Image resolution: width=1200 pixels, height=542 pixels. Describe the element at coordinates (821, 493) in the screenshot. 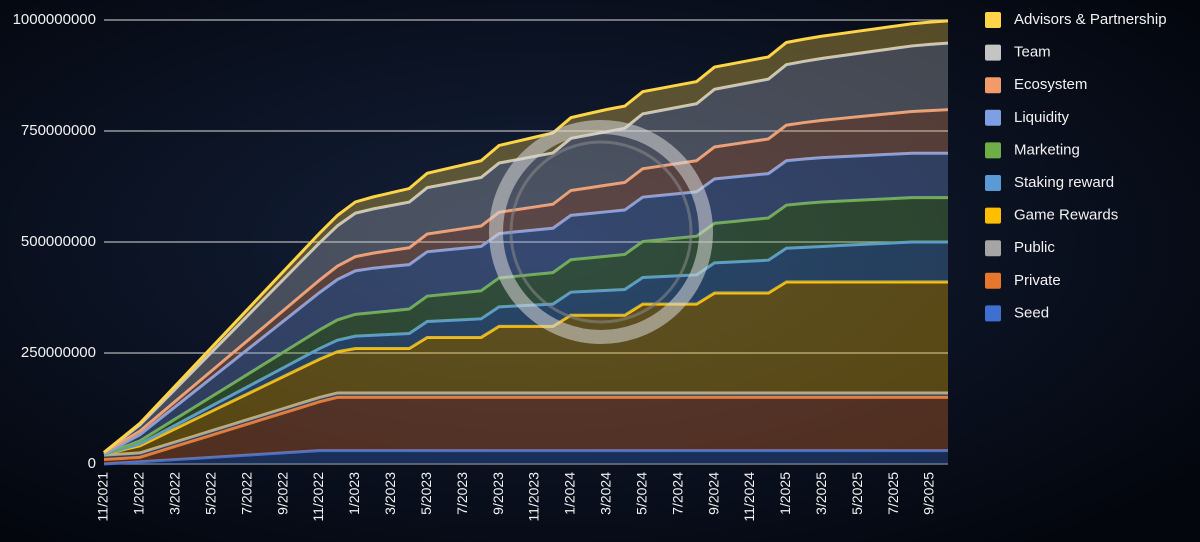

I see `x-tick-label: 3/2025` at that location.